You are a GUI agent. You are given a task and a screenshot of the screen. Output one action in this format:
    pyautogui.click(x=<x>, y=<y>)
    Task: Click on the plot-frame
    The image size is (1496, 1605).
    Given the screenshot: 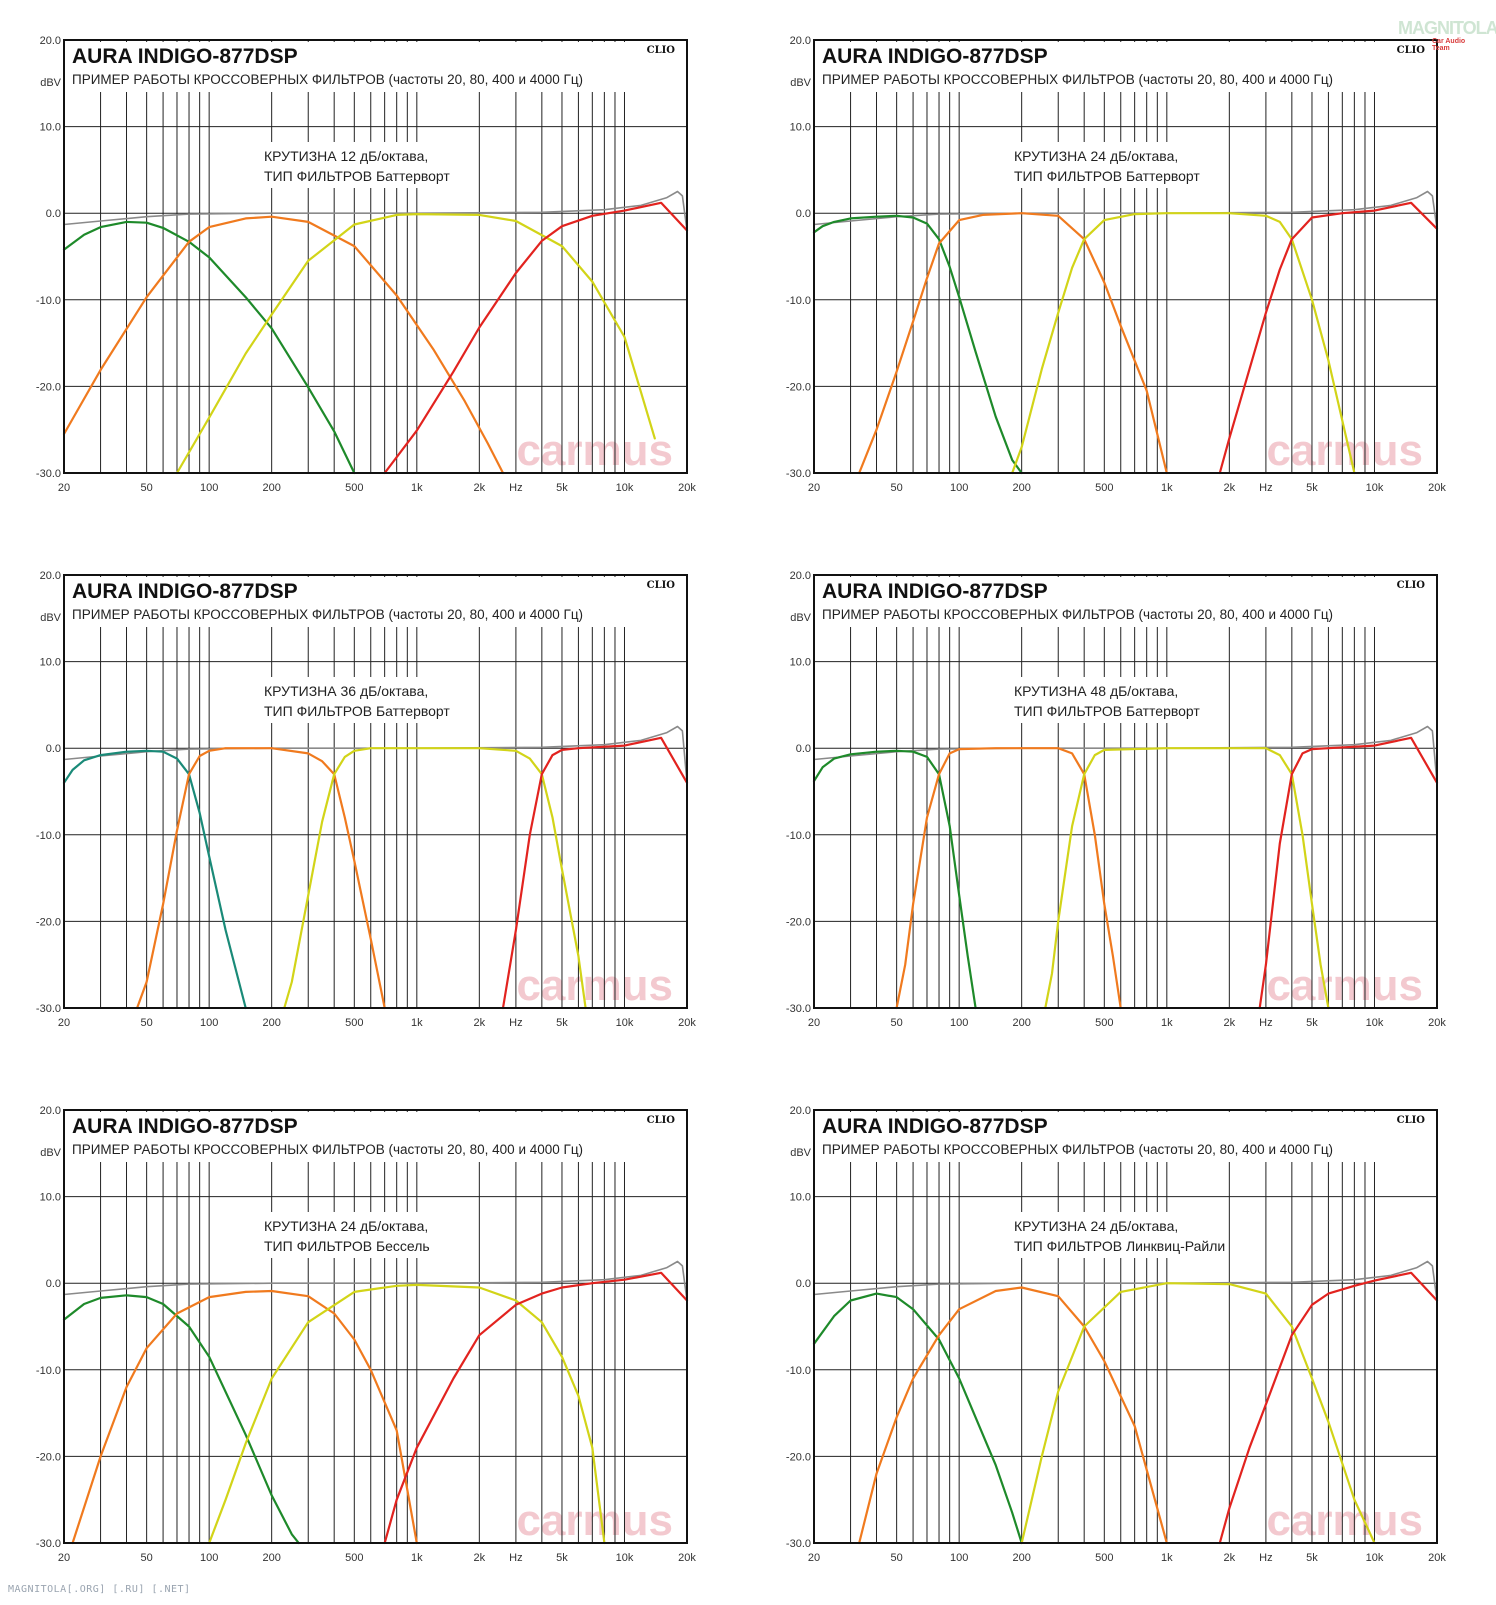 What is the action you would take?
    pyautogui.click(x=375, y=1326)
    